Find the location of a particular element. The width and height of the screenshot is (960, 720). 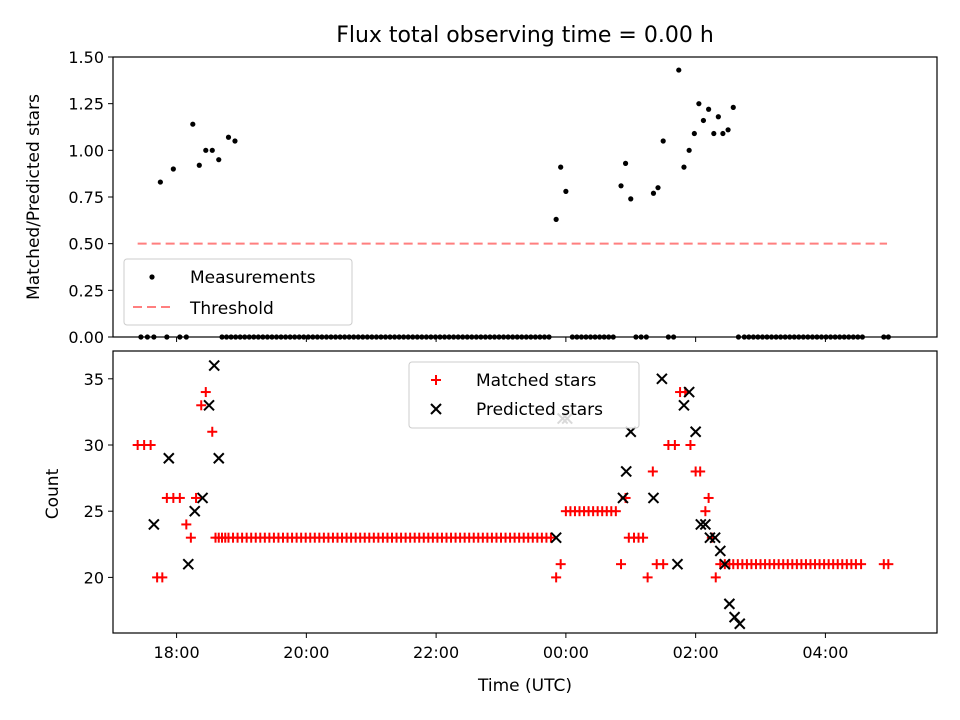

count-xtick-label: 02:00 is located at coordinates (696, 652).